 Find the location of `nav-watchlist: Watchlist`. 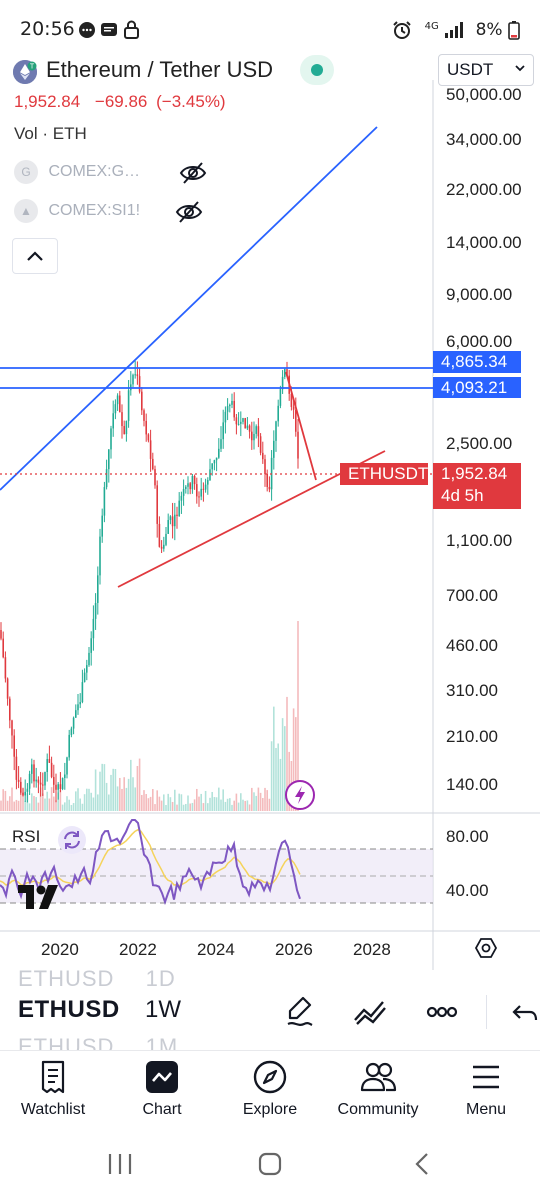

nav-watchlist: Watchlist is located at coordinates (53, 1089).